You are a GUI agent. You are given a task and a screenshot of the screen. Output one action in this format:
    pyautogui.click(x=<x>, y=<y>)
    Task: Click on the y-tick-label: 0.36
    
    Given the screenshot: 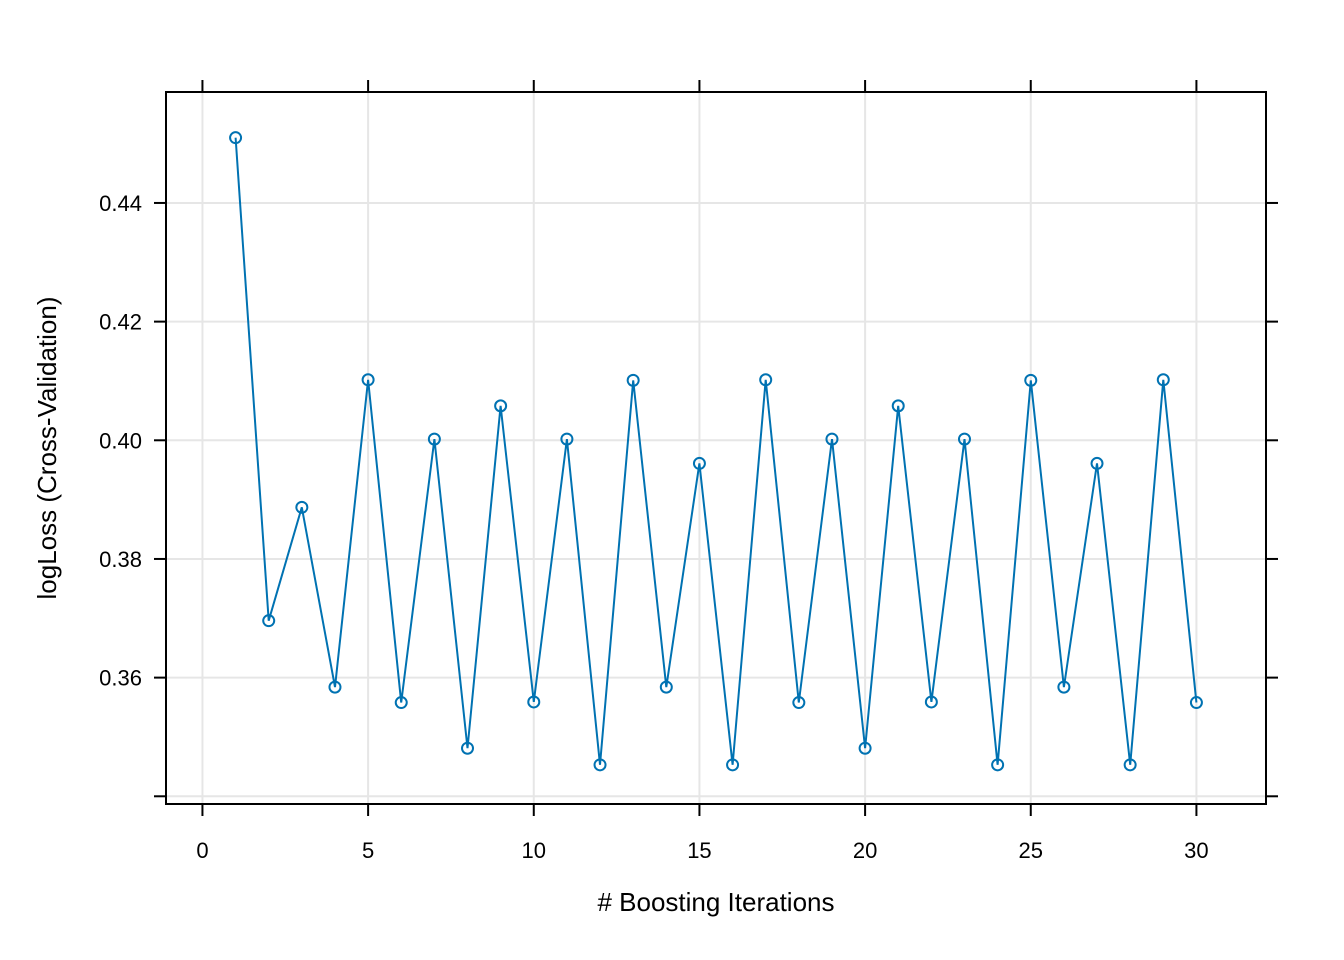 What is the action you would take?
    pyautogui.click(x=120, y=678)
    